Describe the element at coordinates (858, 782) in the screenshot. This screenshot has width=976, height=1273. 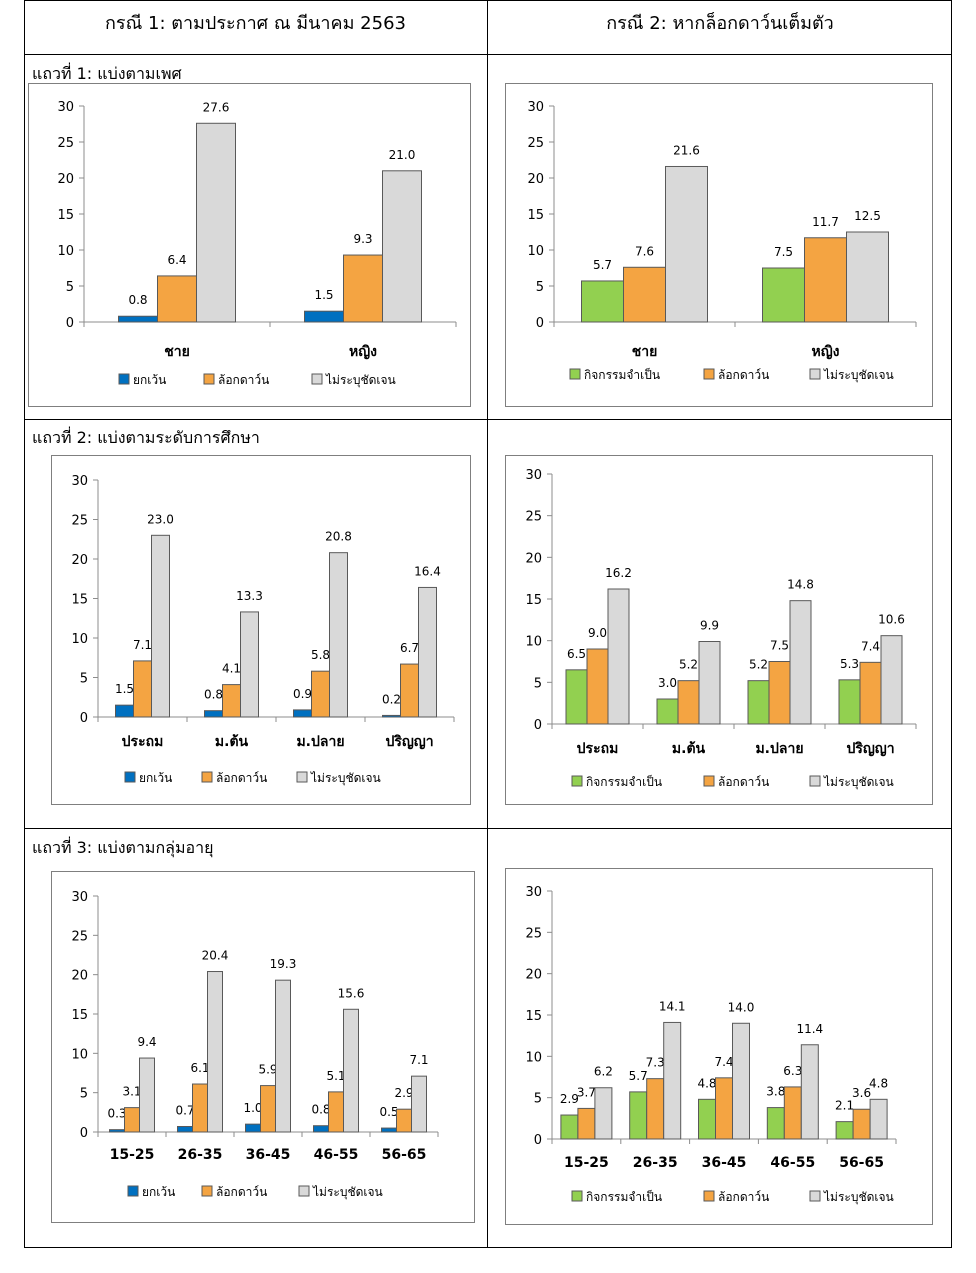
I see `legend-label: ไม่ระบุชัดเจน` at that location.